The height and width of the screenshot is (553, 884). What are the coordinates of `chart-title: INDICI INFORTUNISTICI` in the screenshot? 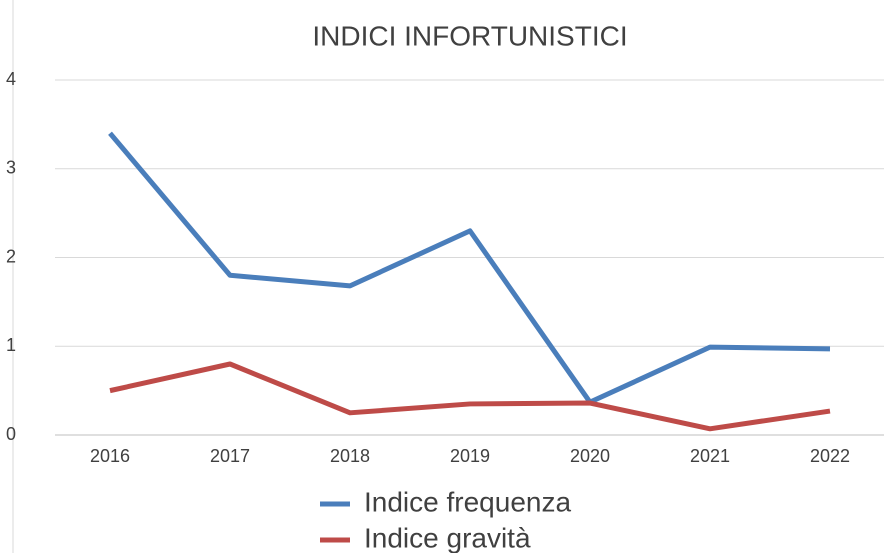 It's located at (469, 35).